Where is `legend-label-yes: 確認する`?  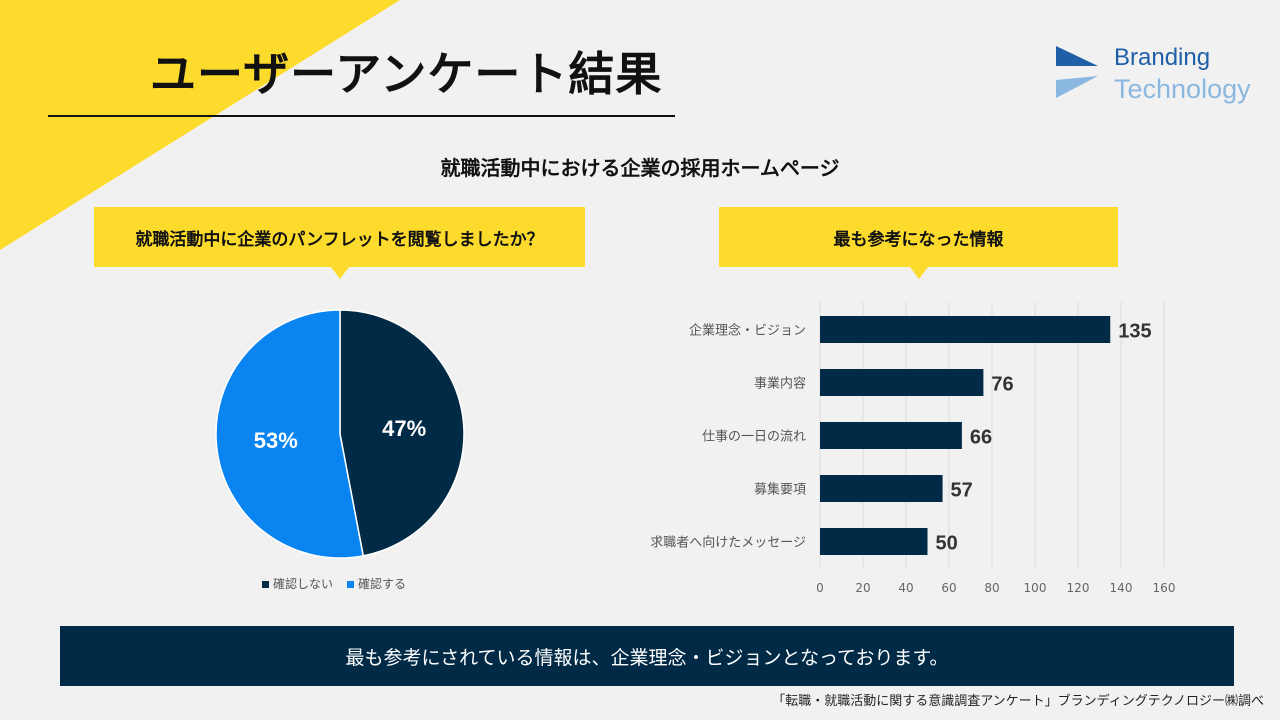
legend-label-yes: 確認する is located at coordinates (382, 584).